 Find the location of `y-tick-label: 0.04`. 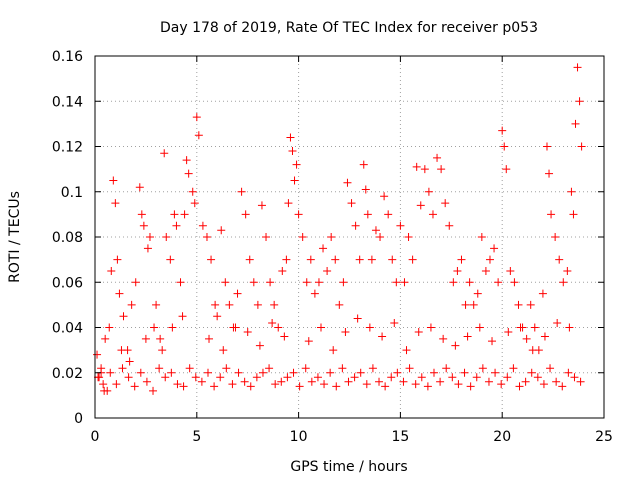

y-tick-label: 0.04 is located at coordinates (67, 329).